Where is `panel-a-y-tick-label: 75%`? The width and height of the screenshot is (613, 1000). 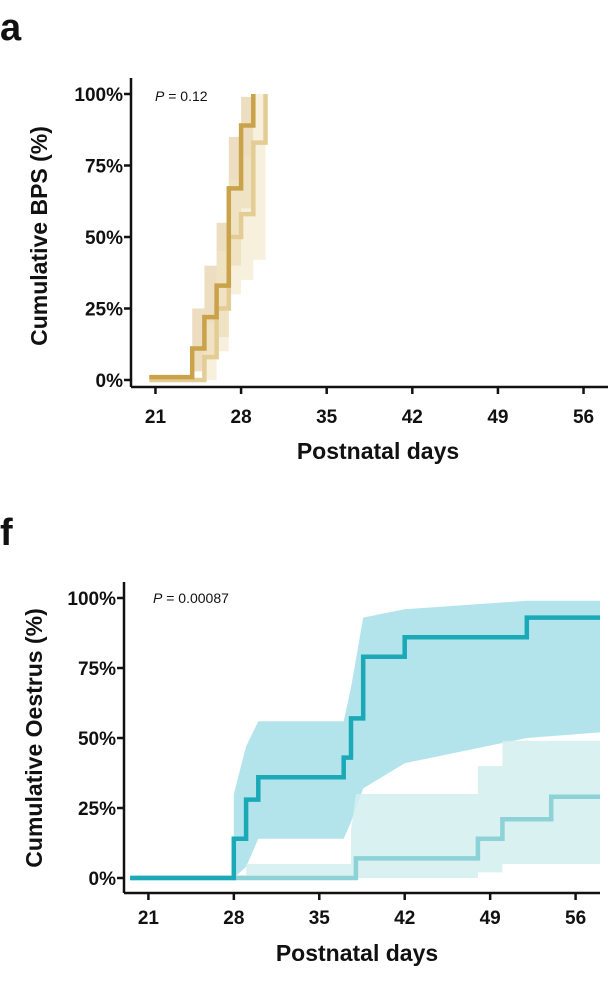 panel-a-y-tick-label: 75% is located at coordinates (104, 167).